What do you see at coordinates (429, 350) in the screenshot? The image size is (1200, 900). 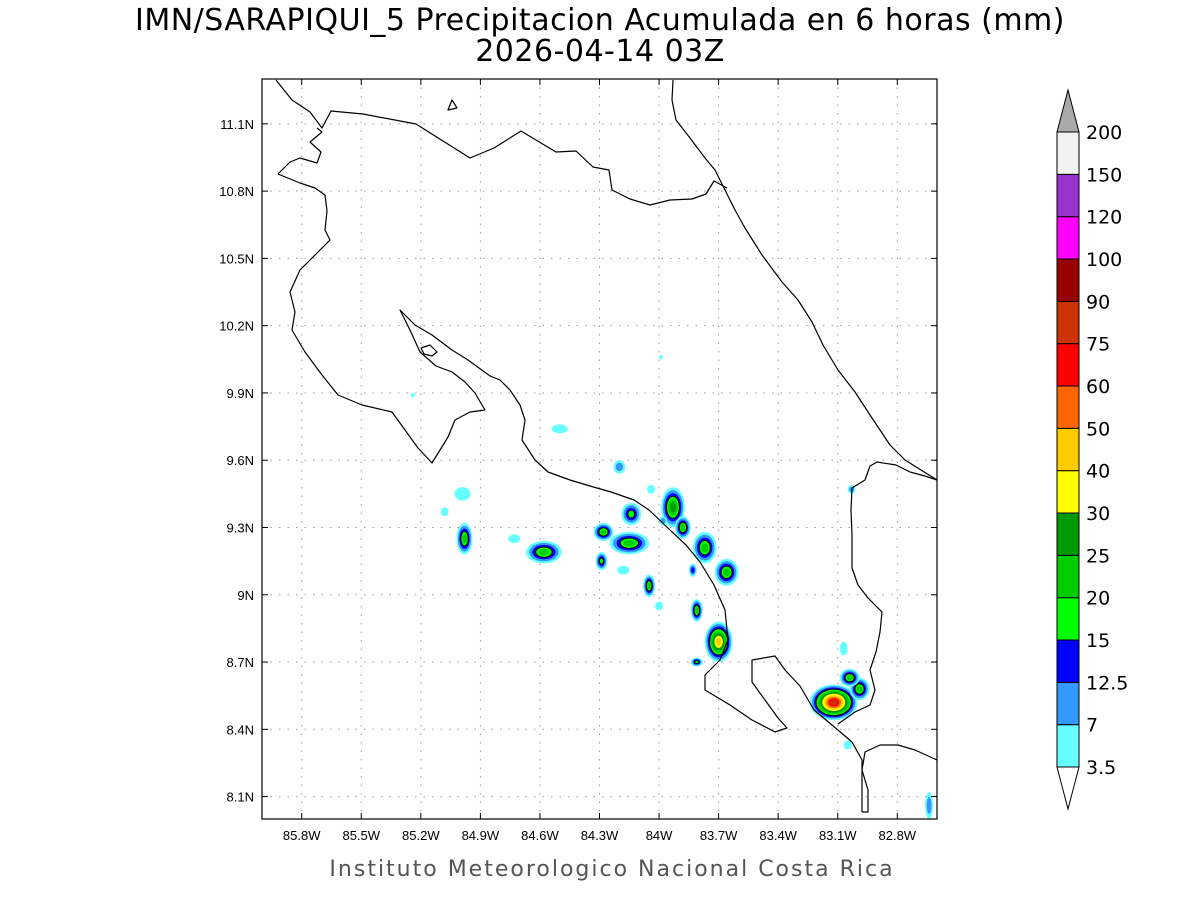 I see `nicoya-gulf-island` at bounding box center [429, 350].